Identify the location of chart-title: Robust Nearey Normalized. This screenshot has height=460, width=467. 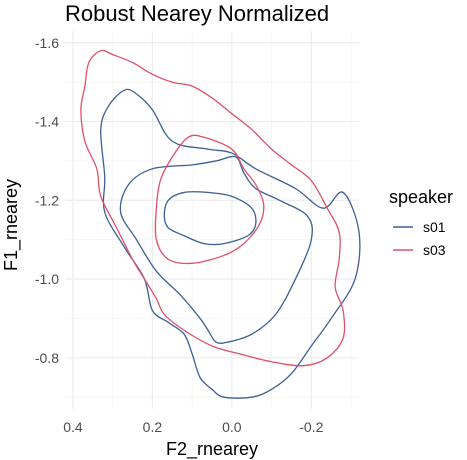
(197, 13).